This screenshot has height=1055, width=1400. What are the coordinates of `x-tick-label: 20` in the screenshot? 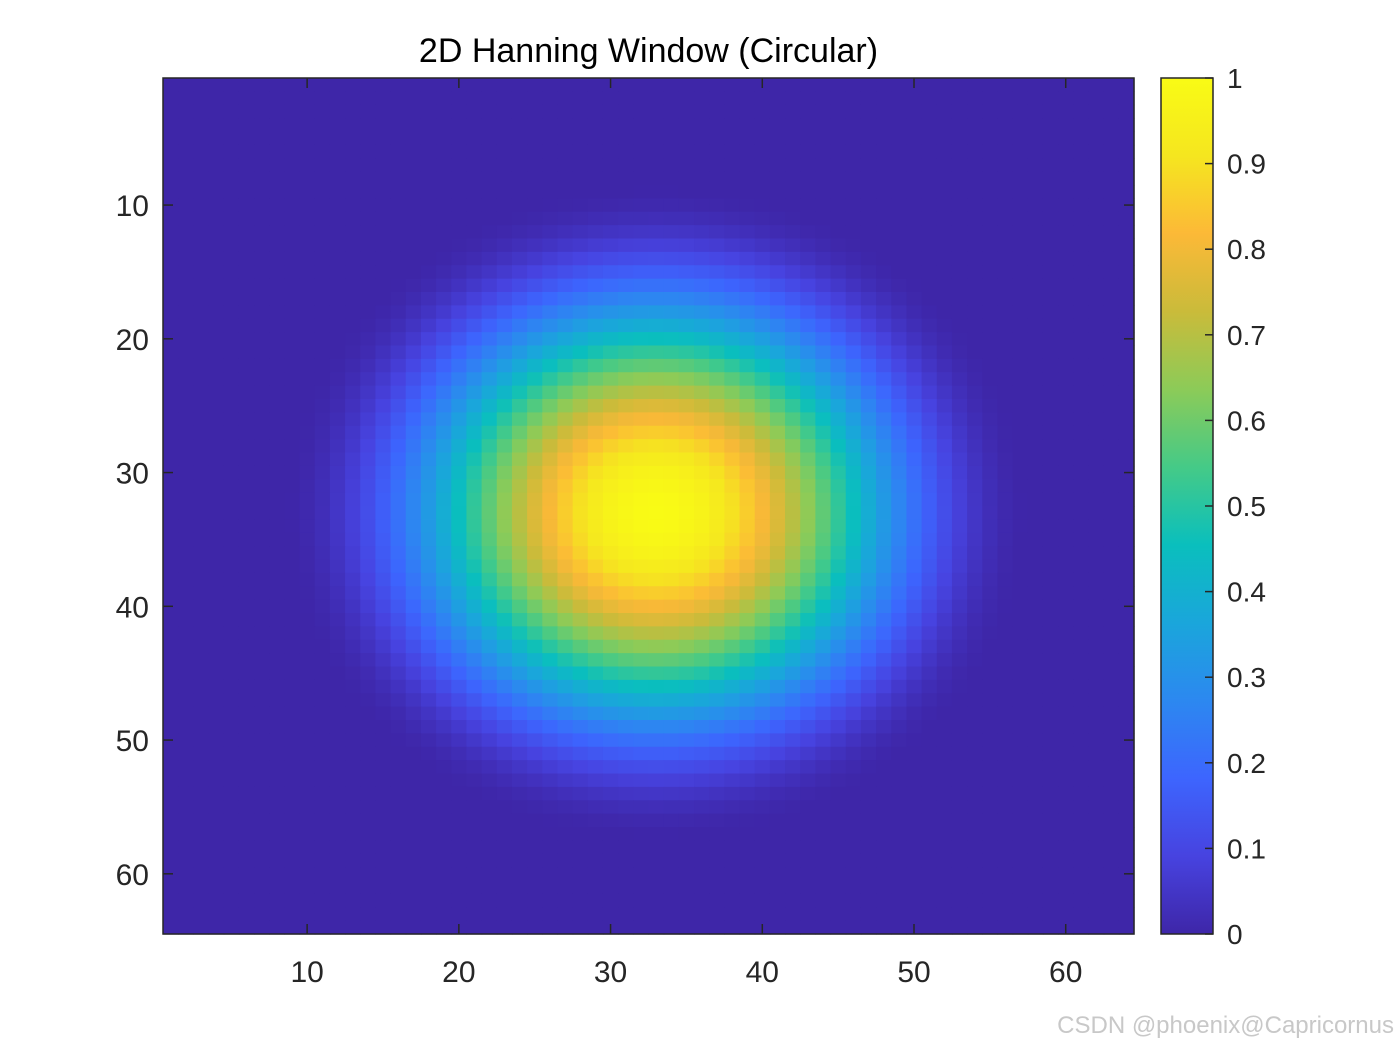 It's located at (458, 972).